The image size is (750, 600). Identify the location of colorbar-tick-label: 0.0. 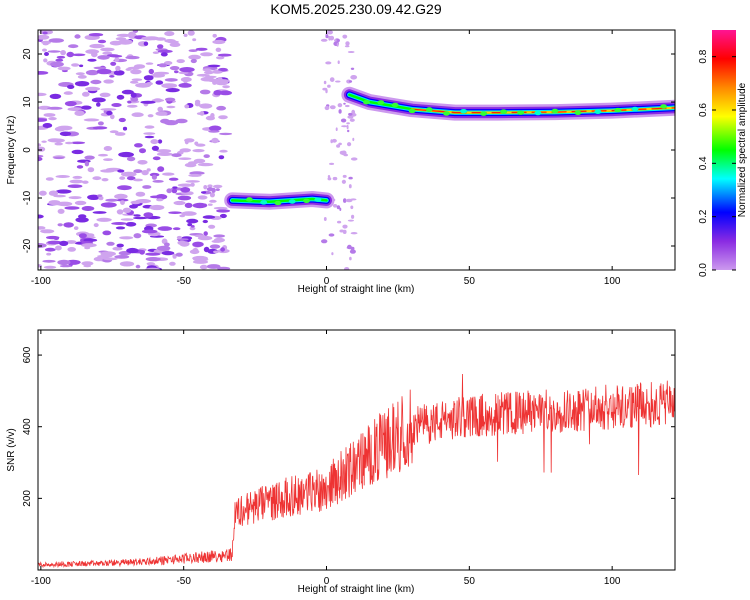
(703, 270).